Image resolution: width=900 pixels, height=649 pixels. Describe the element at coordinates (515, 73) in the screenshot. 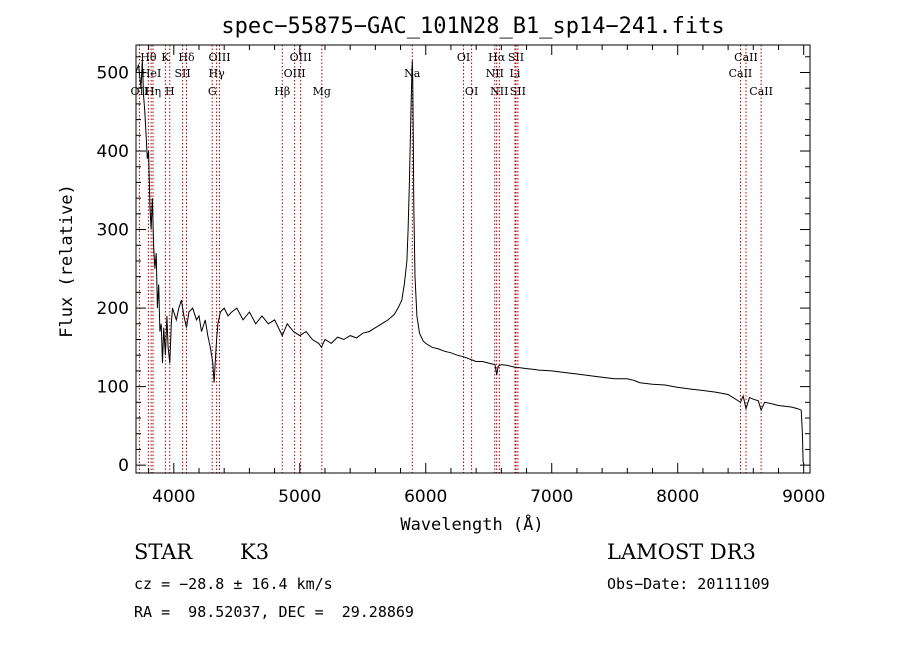

I see `line-marker-label: Li` at that location.